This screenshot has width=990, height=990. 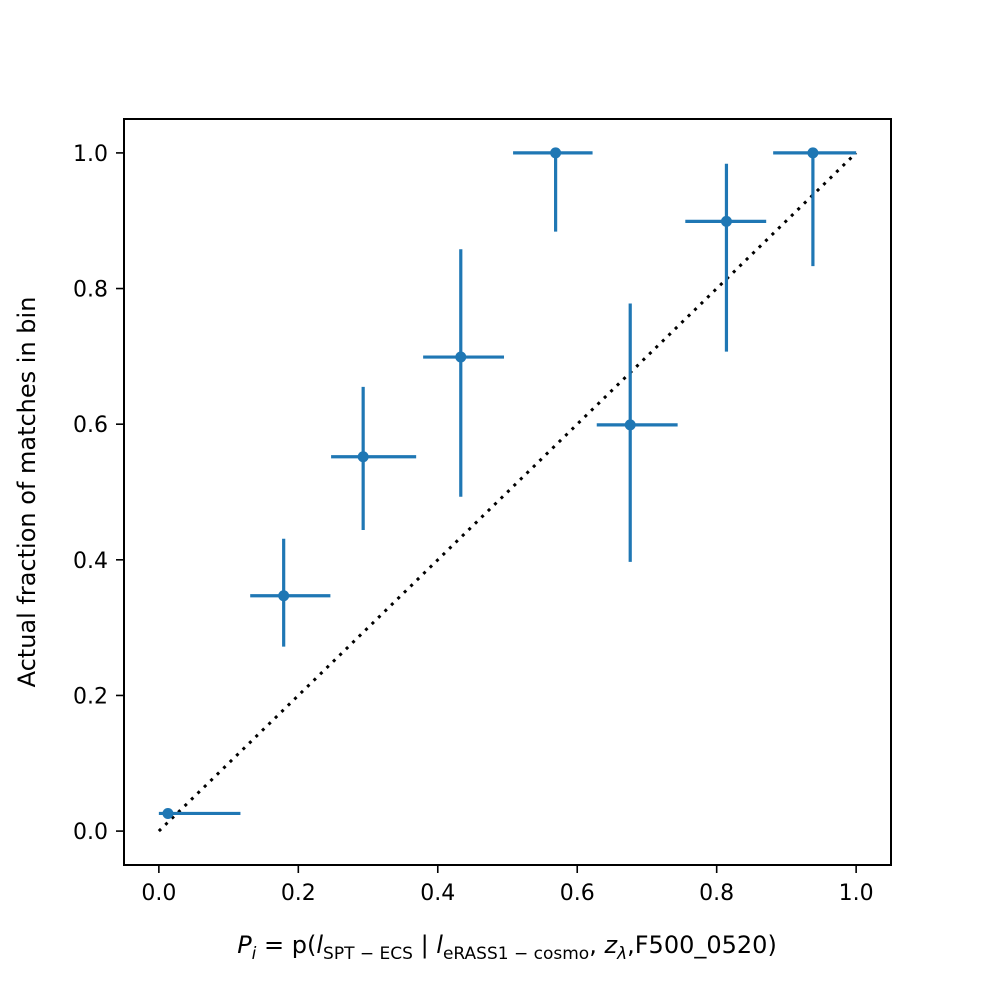 What do you see at coordinates (368, 954) in the screenshot?
I see `x-label-l1-sub: SPT − ECS` at bounding box center [368, 954].